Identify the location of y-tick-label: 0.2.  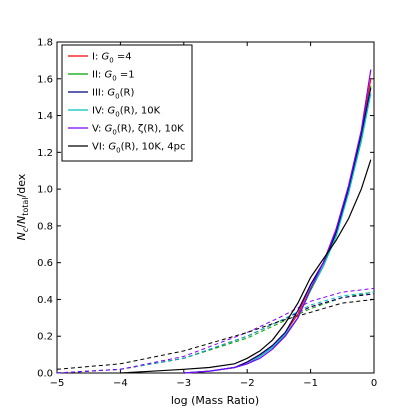
(45, 337).